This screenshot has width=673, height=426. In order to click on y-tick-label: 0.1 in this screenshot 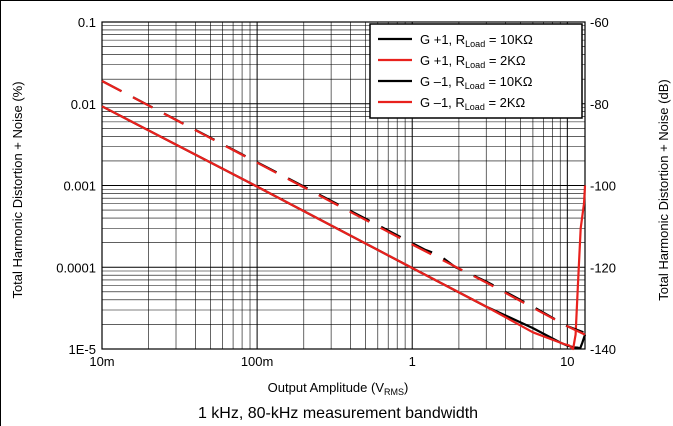, I will do `click(87, 22)`.